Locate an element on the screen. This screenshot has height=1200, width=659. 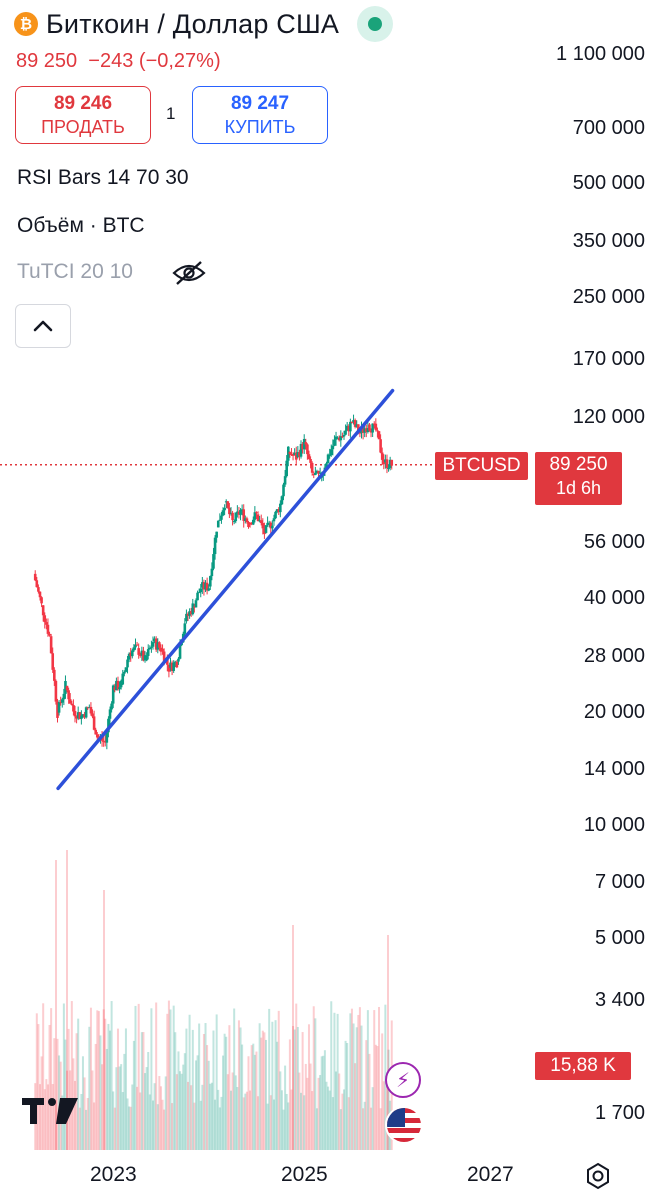
collapse-indicators-button is located at coordinates (43, 326).